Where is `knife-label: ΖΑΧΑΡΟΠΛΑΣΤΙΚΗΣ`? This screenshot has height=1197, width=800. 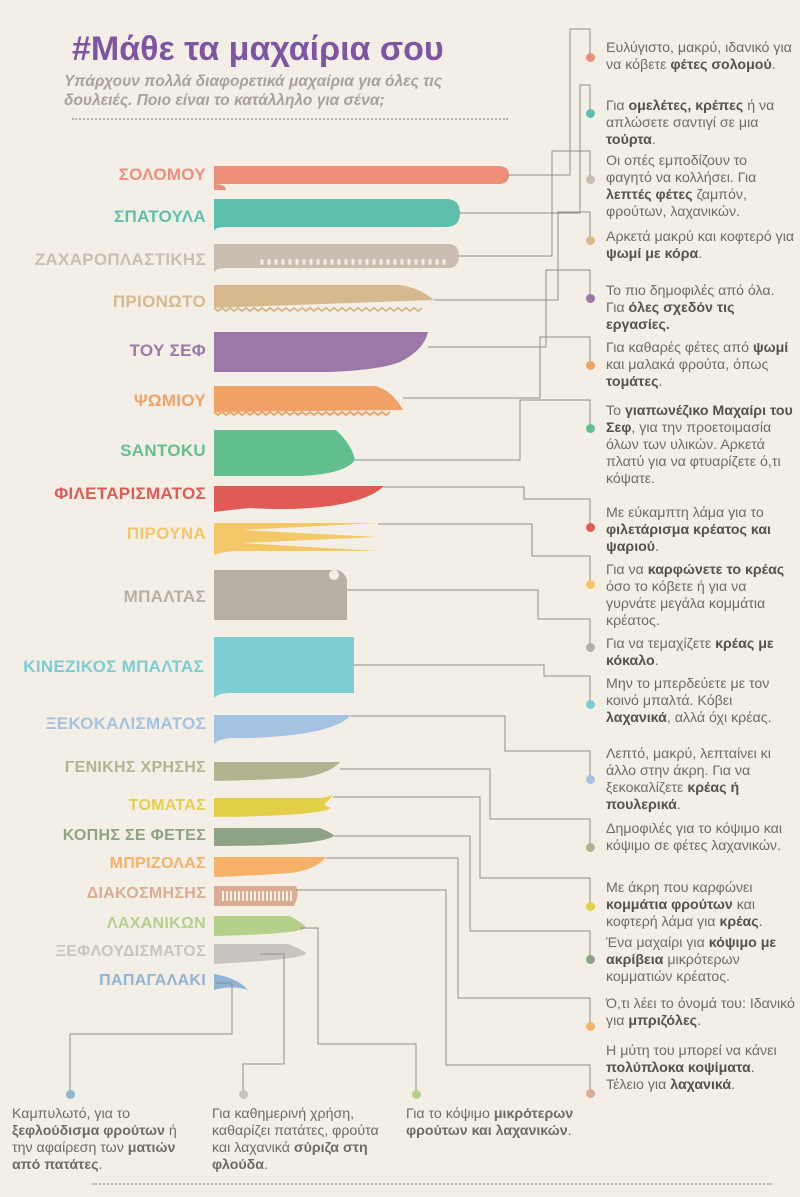 knife-label: ΖΑΧΑΡΟΠΛΑΣΤΙΚΗΣ is located at coordinates (120, 259).